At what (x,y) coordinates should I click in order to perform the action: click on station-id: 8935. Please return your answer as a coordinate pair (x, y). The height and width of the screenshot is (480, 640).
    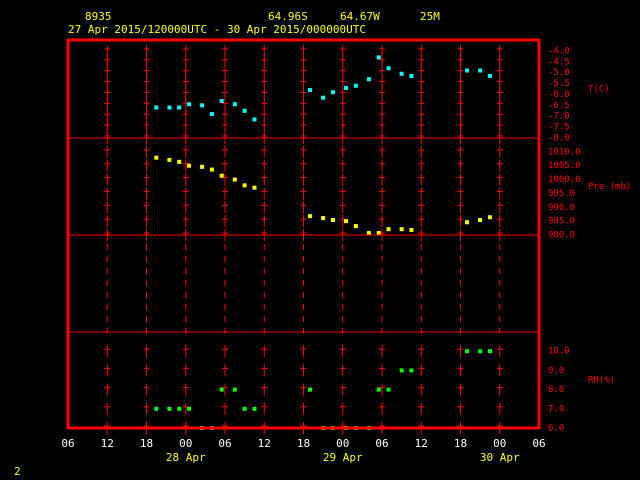
    Looking at the image, I should click on (98, 16).